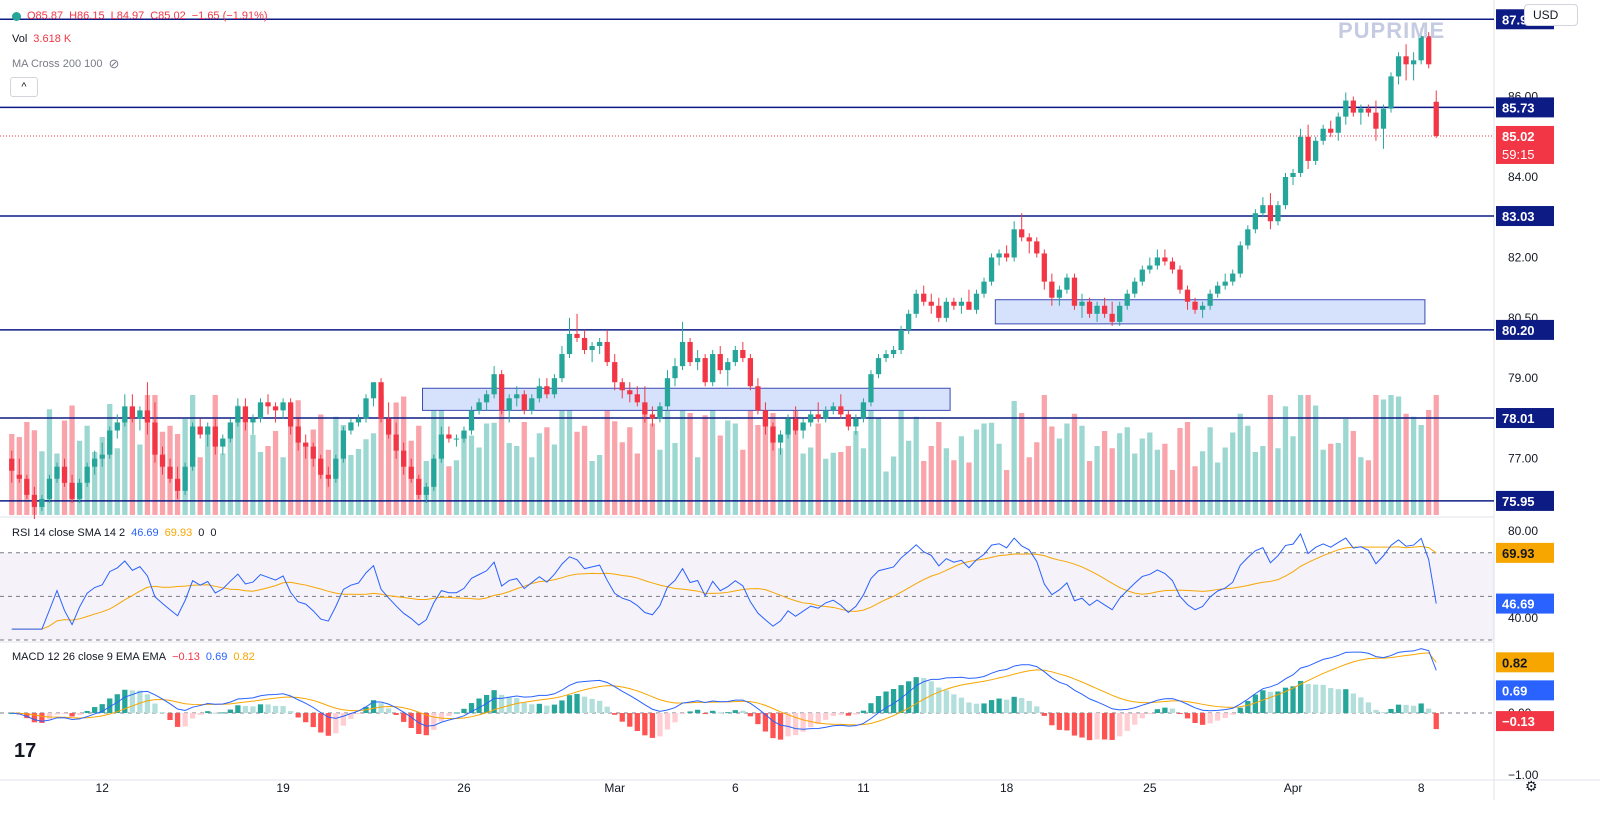  Describe the element at coordinates (1150, 788) in the screenshot. I see `time-axis-label: 25` at that location.